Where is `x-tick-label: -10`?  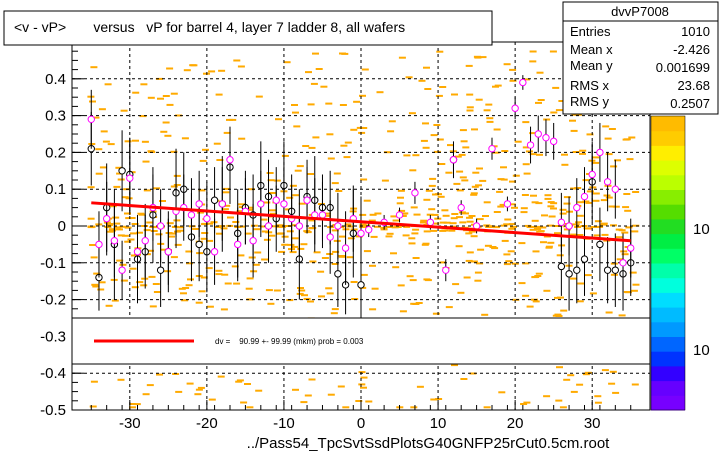
x-tick-label: -10 is located at coordinates (284, 423).